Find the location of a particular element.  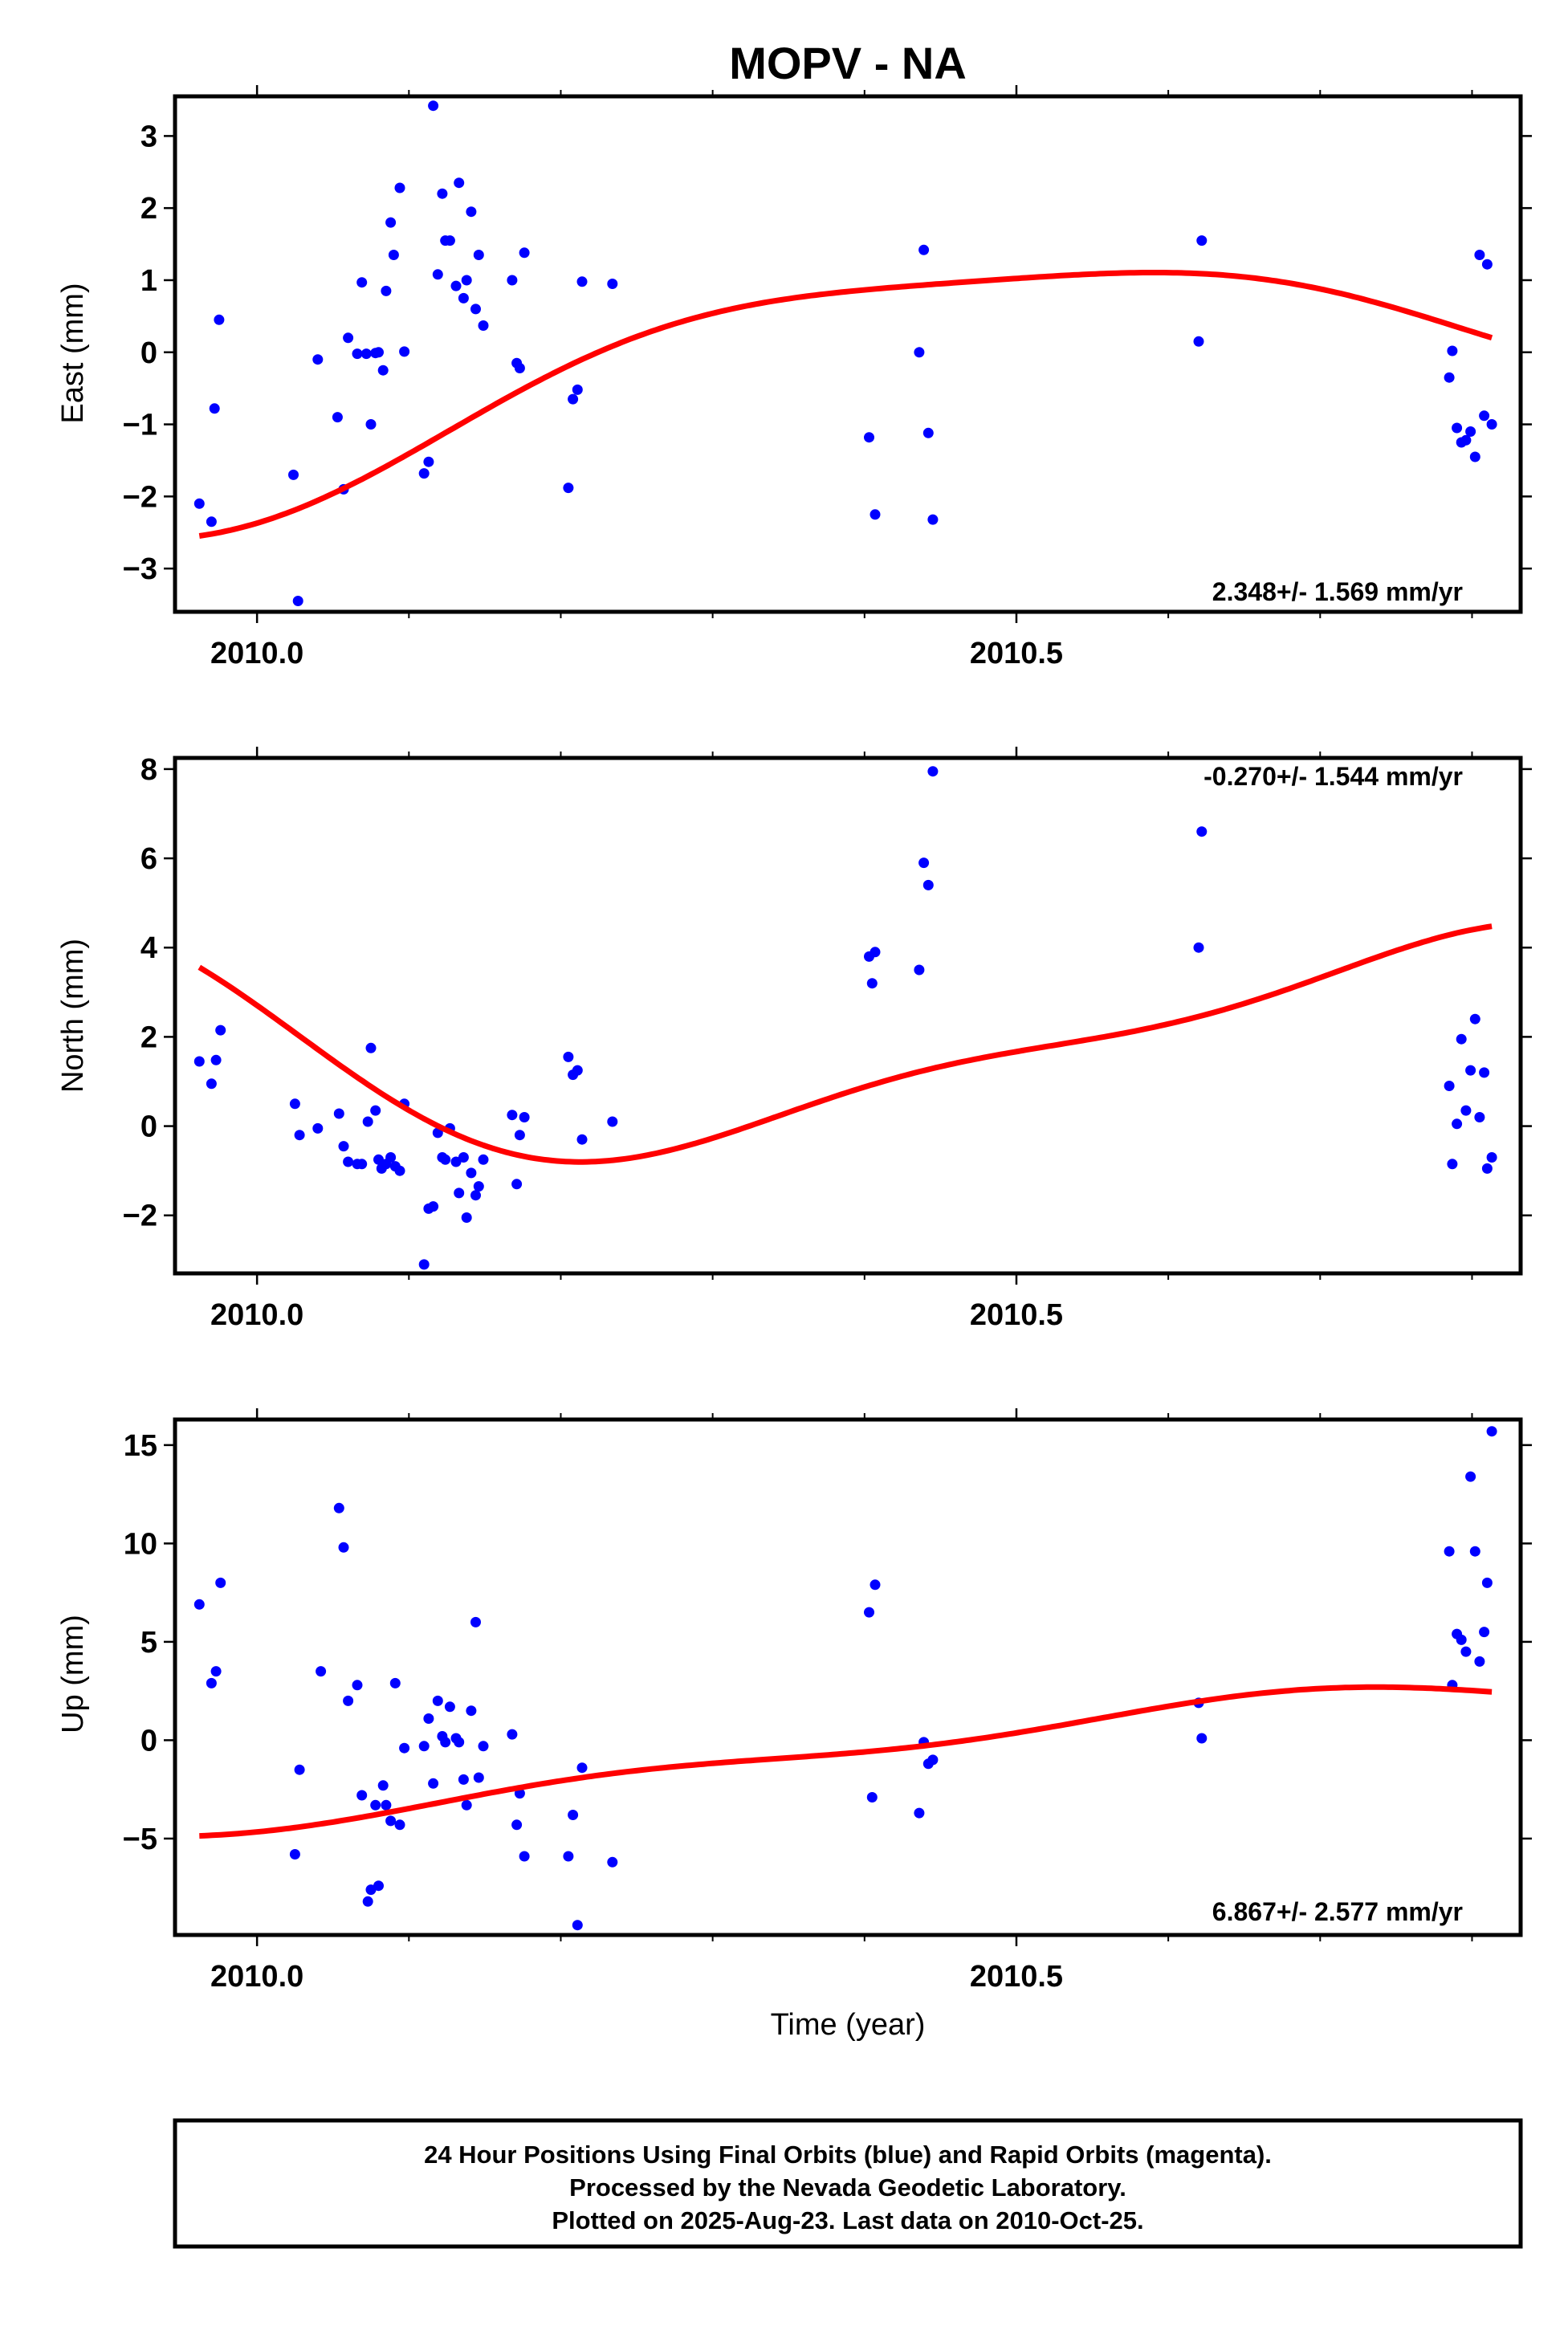

east-ytick-label: 3 is located at coordinates (149, 136).